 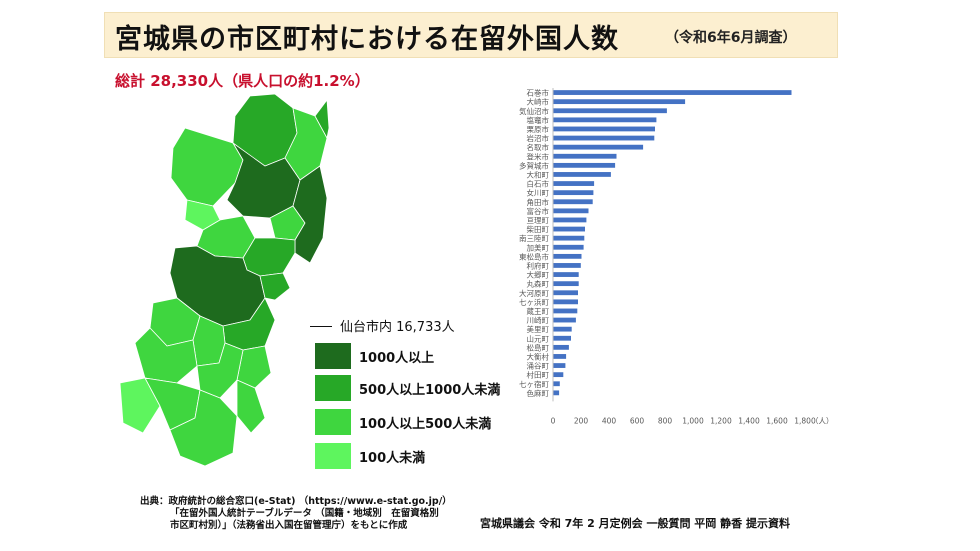 What do you see at coordinates (275, 286) in the screenshot?
I see `map-region-shiogama` at bounding box center [275, 286].